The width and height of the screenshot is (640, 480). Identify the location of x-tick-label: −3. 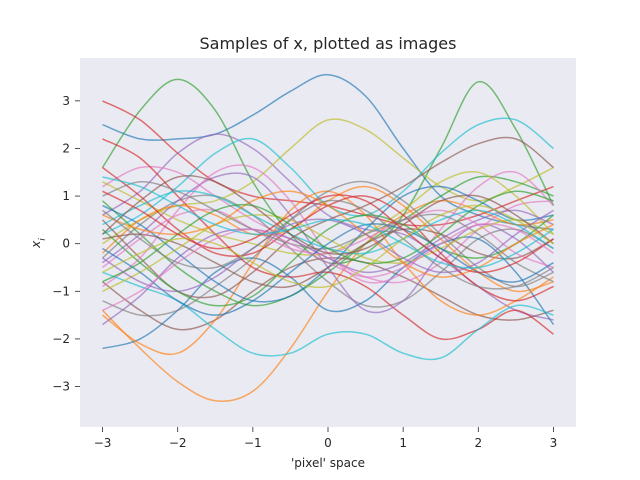
(103, 443).